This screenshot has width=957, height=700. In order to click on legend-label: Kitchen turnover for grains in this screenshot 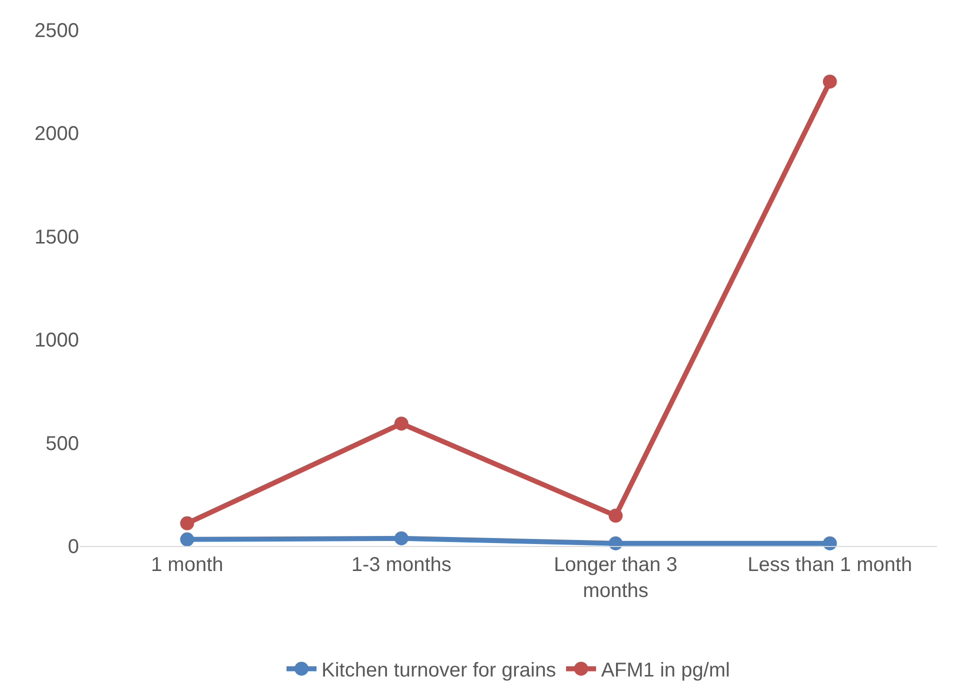, I will do `click(439, 671)`.